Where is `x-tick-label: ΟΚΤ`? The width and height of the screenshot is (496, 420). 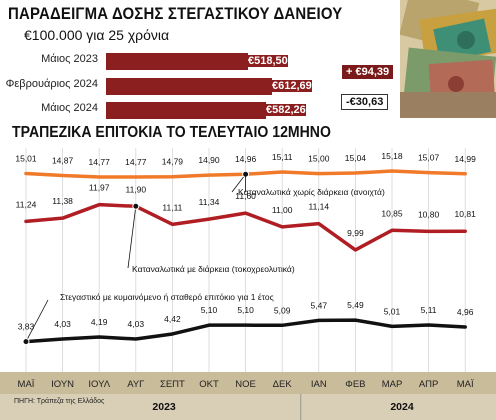 x-tick-label: ΟΚΤ is located at coordinates (209, 384).